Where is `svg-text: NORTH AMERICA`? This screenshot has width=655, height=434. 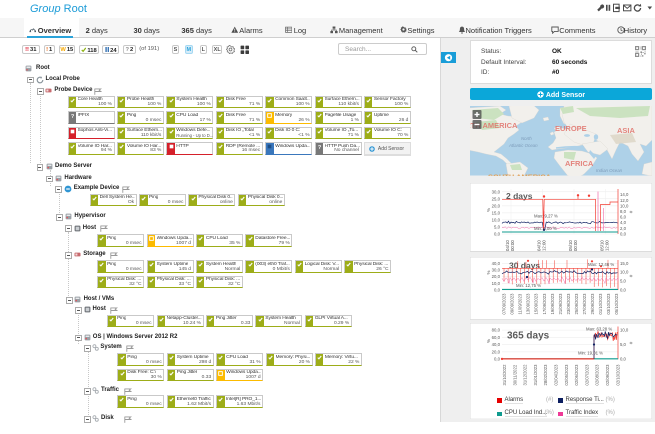 svg-text: NORTH AMERICA is located at coordinates (494, 125).